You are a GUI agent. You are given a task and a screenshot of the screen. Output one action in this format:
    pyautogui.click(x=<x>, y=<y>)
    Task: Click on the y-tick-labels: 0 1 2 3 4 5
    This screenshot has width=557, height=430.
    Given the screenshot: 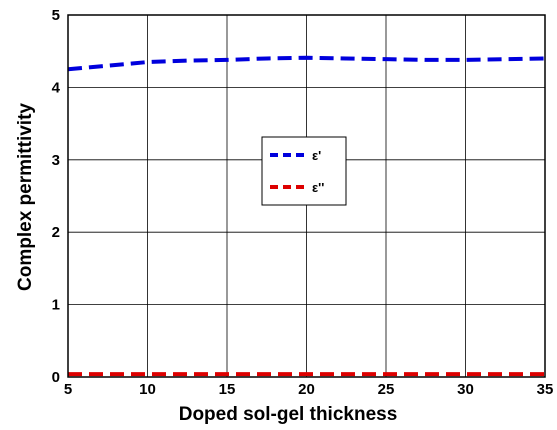 What is the action you would take?
    pyautogui.click(x=56, y=196)
    